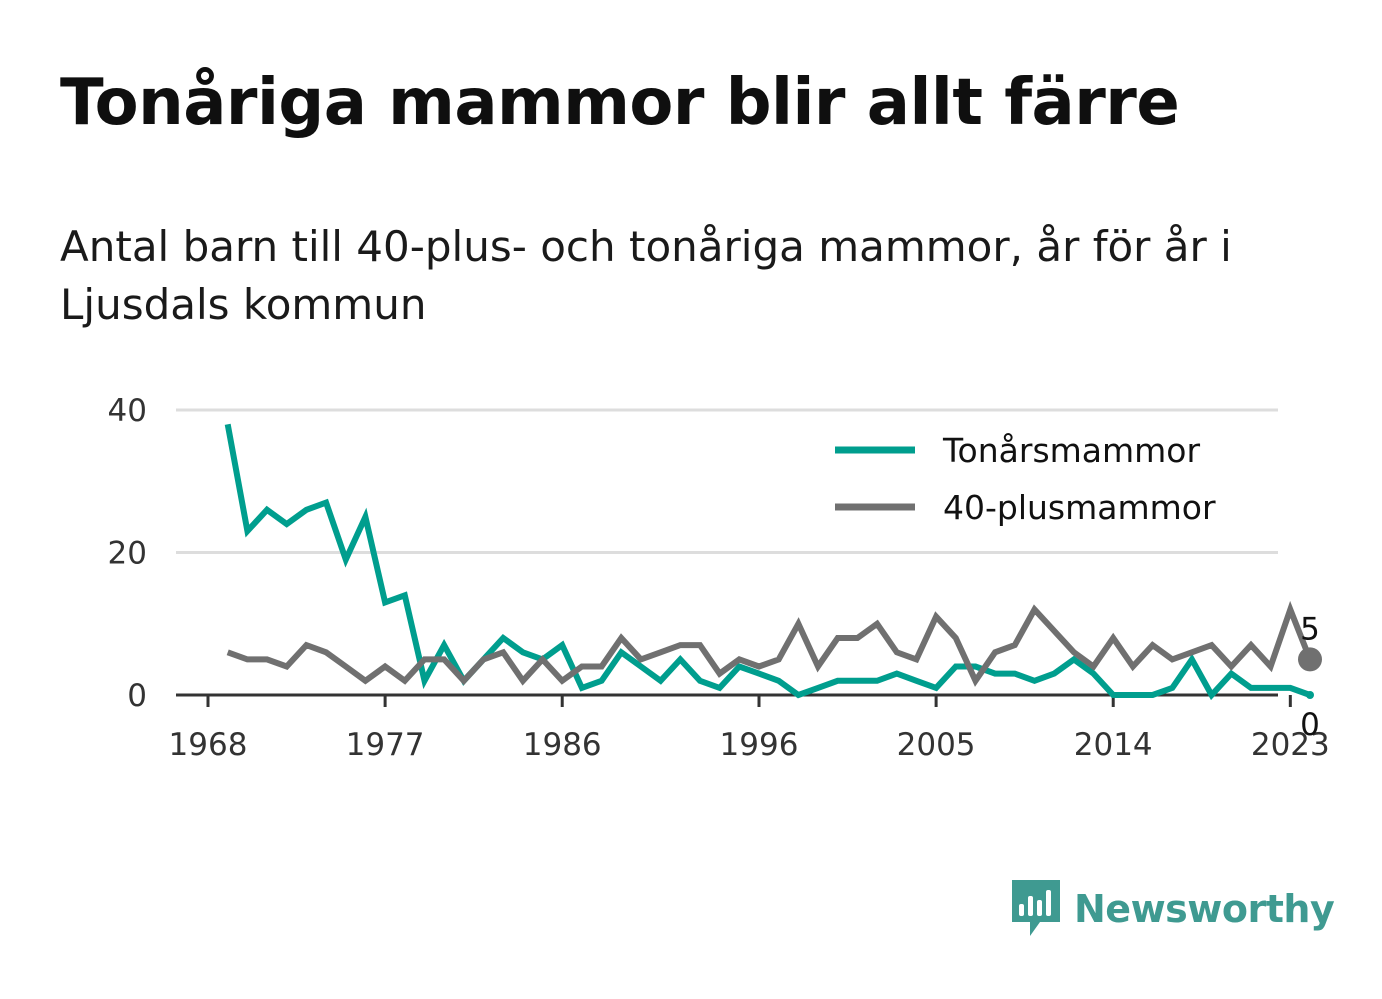  Describe the element at coordinates (1204, 909) in the screenshot. I see `brand-name: Newsworthy` at that location.